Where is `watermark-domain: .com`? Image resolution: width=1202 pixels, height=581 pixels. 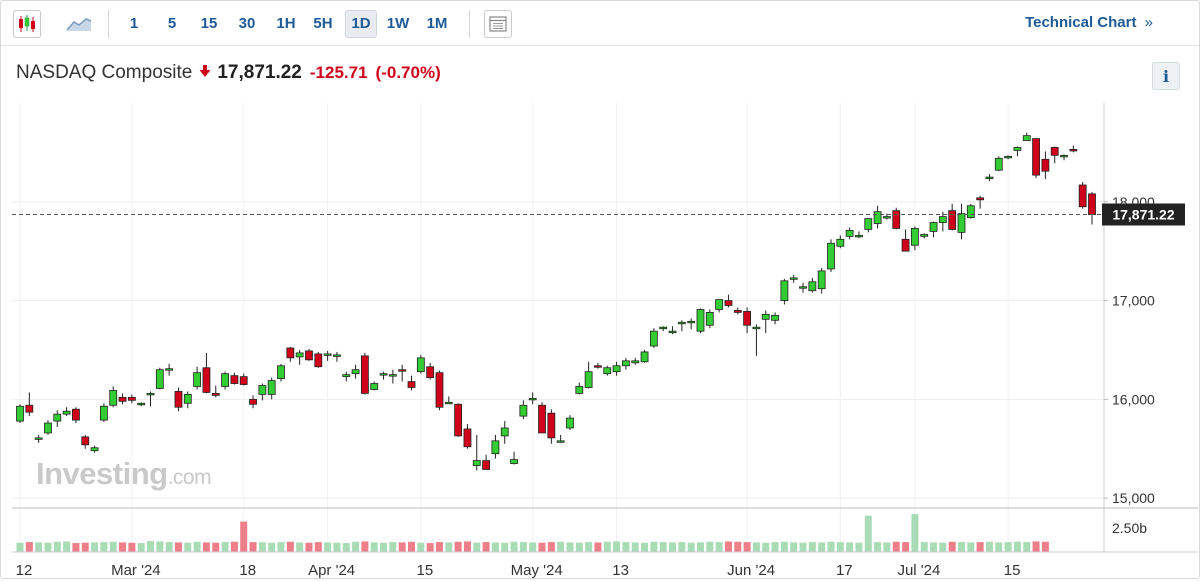 watermark-domain: .com is located at coordinates (189, 477).